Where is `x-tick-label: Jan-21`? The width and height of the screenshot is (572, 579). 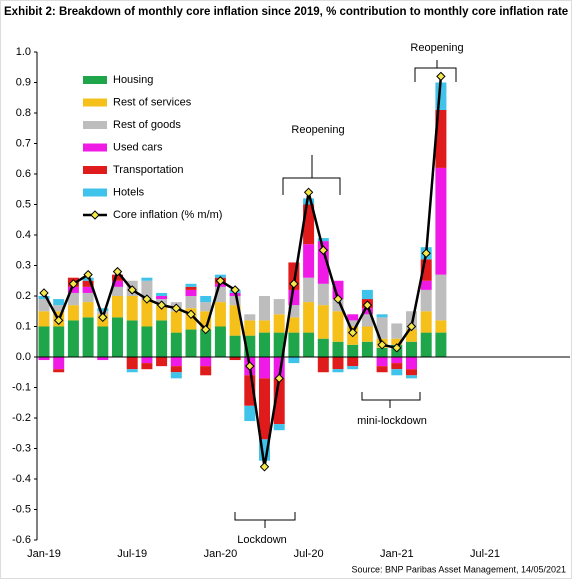 x-tick-label: Jan-21 is located at coordinates (397, 554).